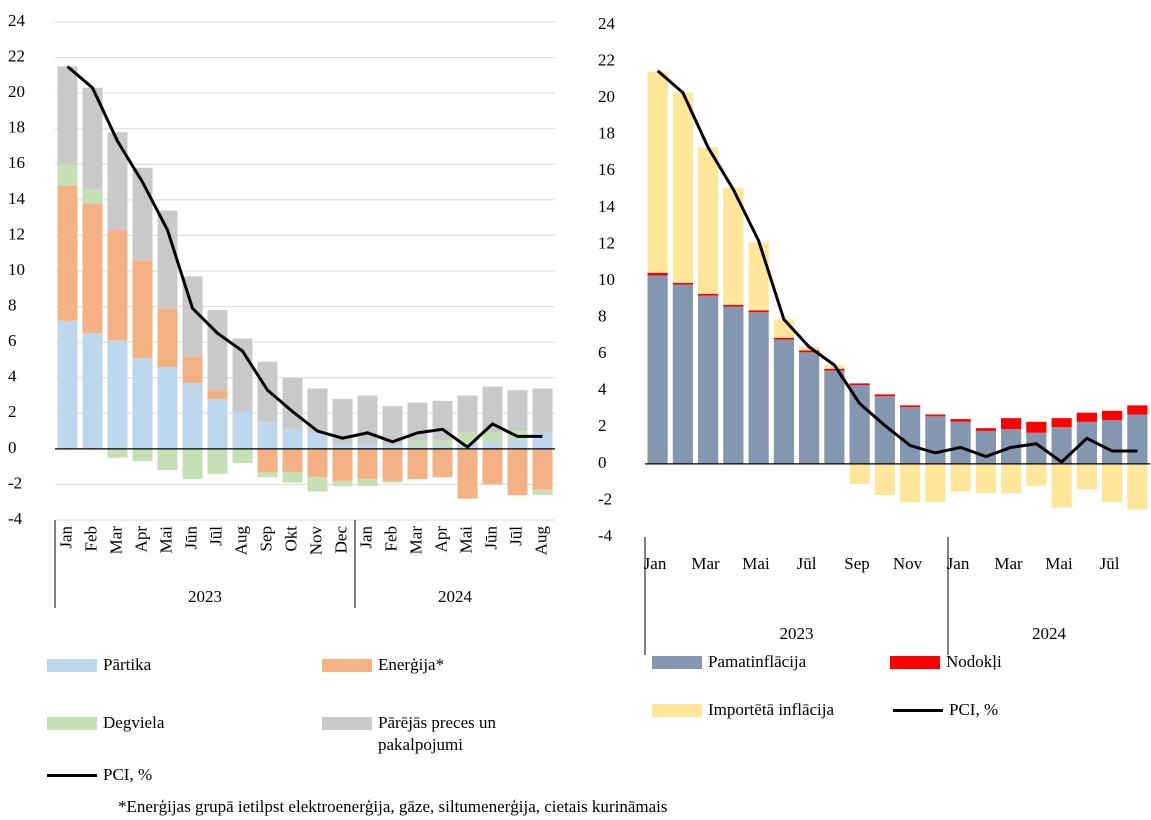 The image size is (1151, 820). What do you see at coordinates (140, 539) in the screenshot?
I see `x-tick-label: Apr` at bounding box center [140, 539].